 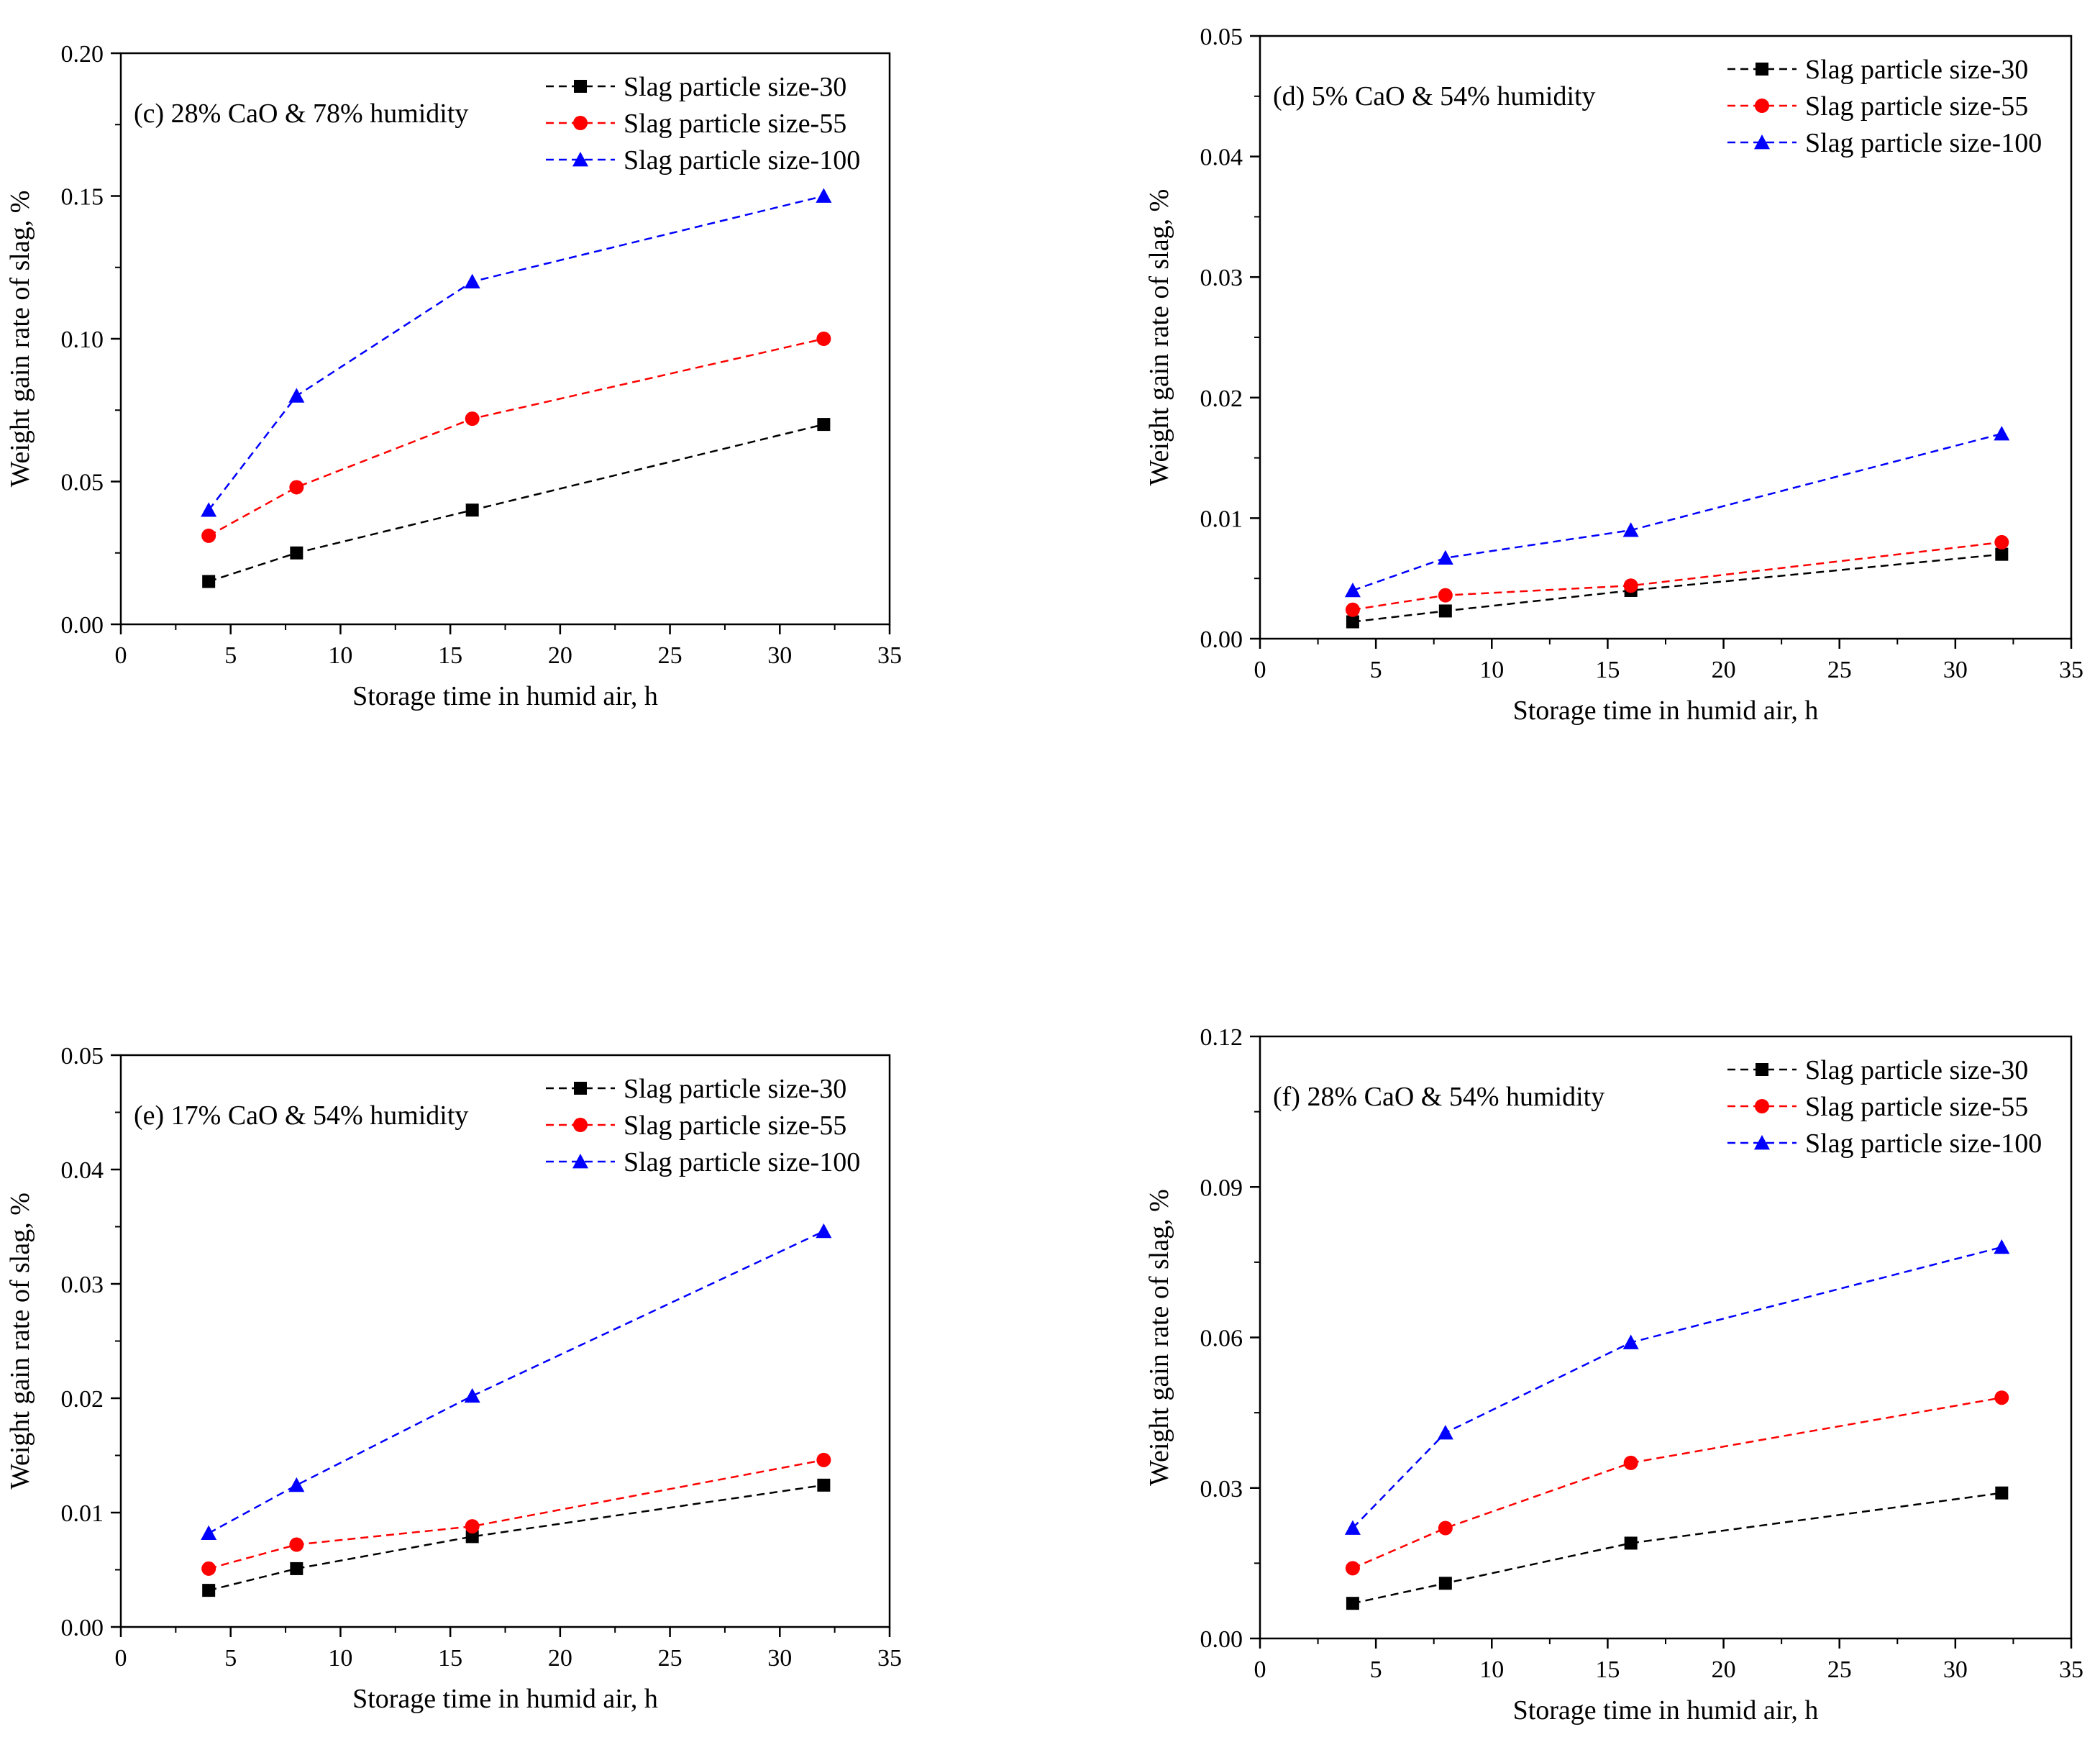 I want to click on x-tick-label: 0, so click(x=1260, y=1669).